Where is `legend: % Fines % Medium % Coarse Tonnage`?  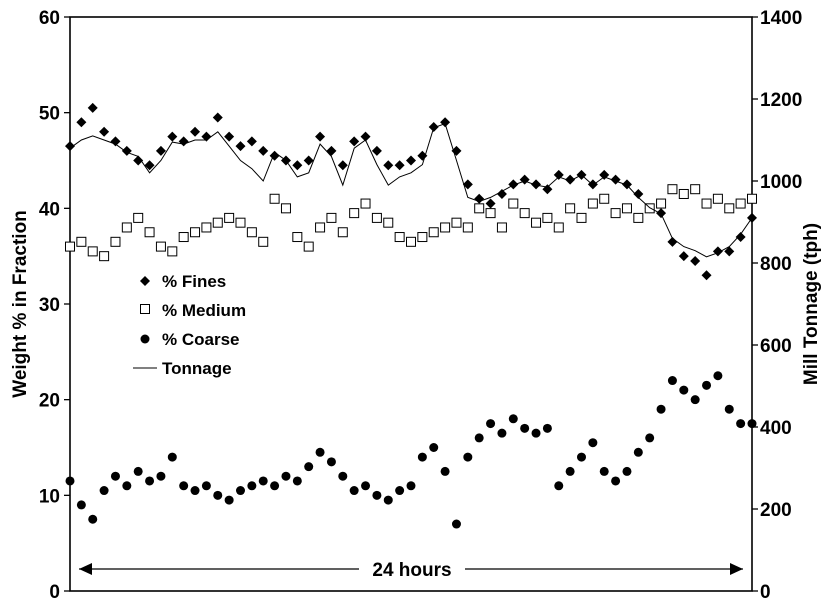 legend: % Fines % Medium % Coarse Tonnage is located at coordinates (189, 325).